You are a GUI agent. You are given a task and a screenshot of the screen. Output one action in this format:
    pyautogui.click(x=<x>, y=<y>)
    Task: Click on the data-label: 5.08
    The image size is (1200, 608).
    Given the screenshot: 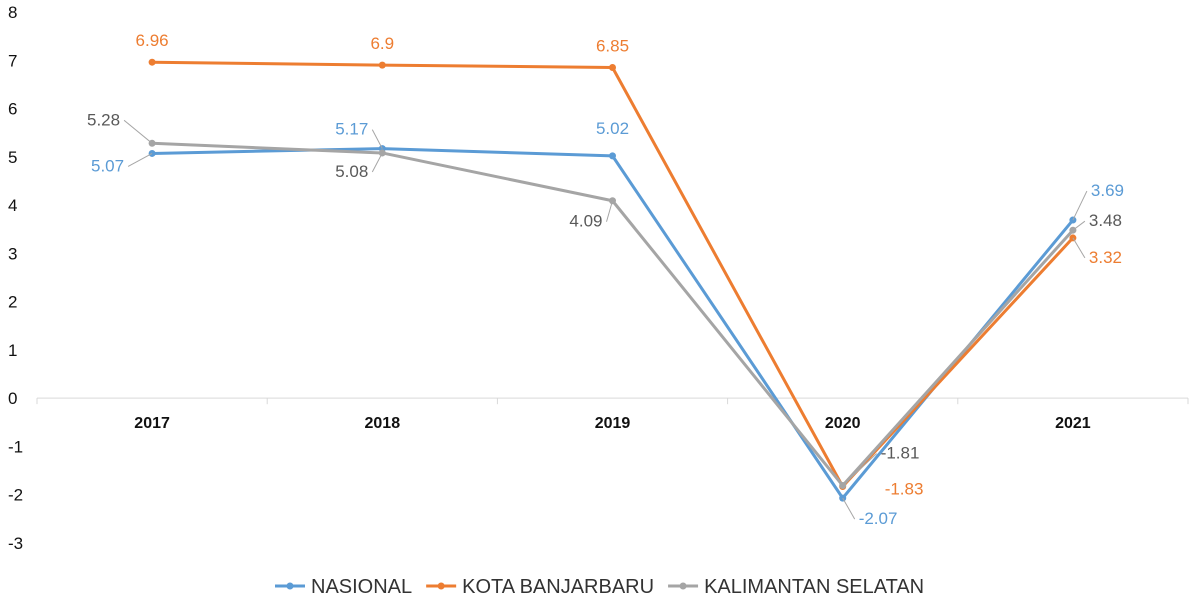 What is the action you would take?
    pyautogui.click(x=351, y=171)
    